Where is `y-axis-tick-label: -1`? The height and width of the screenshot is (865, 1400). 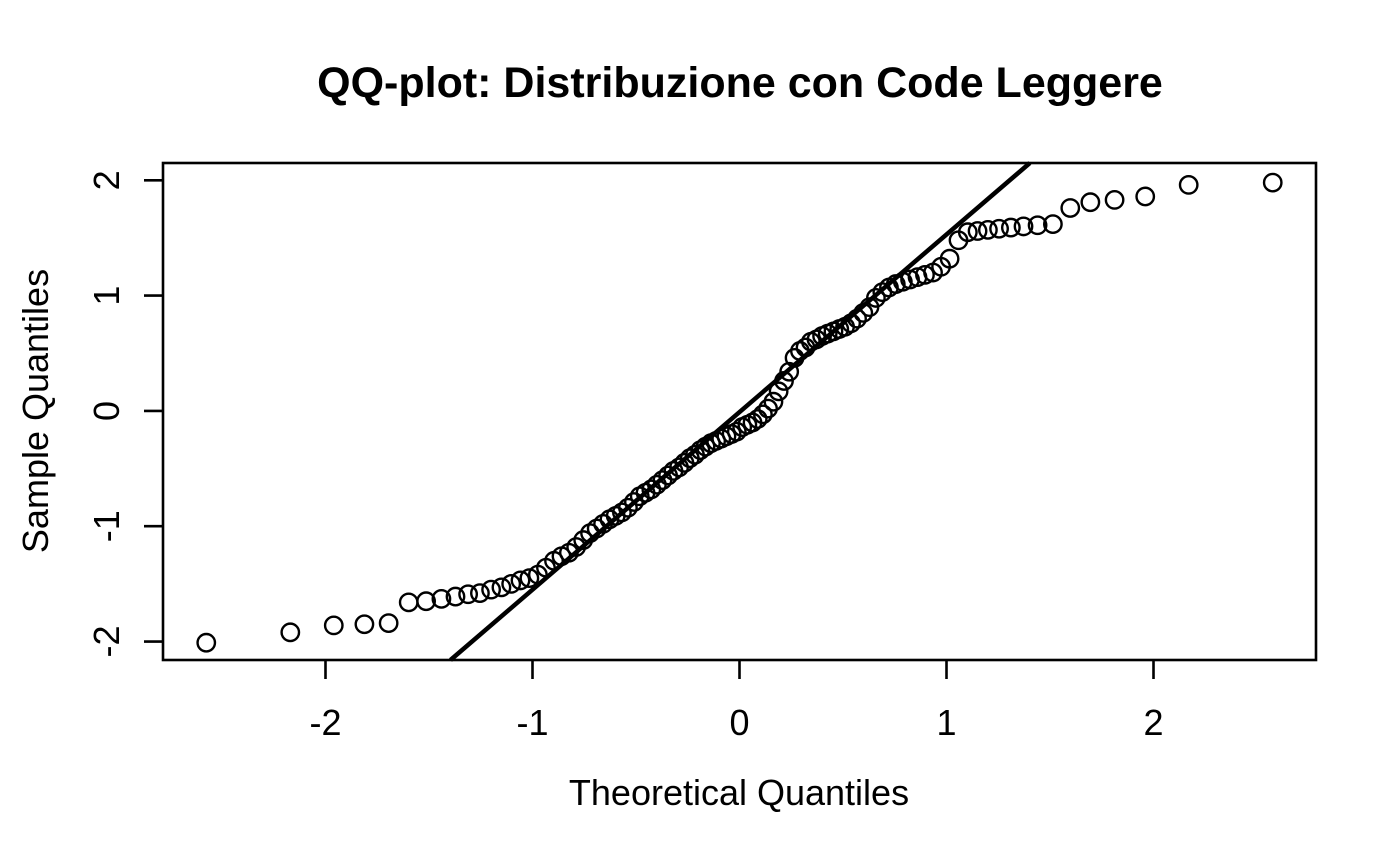 y-axis-tick-label: -1 is located at coordinates (106, 526).